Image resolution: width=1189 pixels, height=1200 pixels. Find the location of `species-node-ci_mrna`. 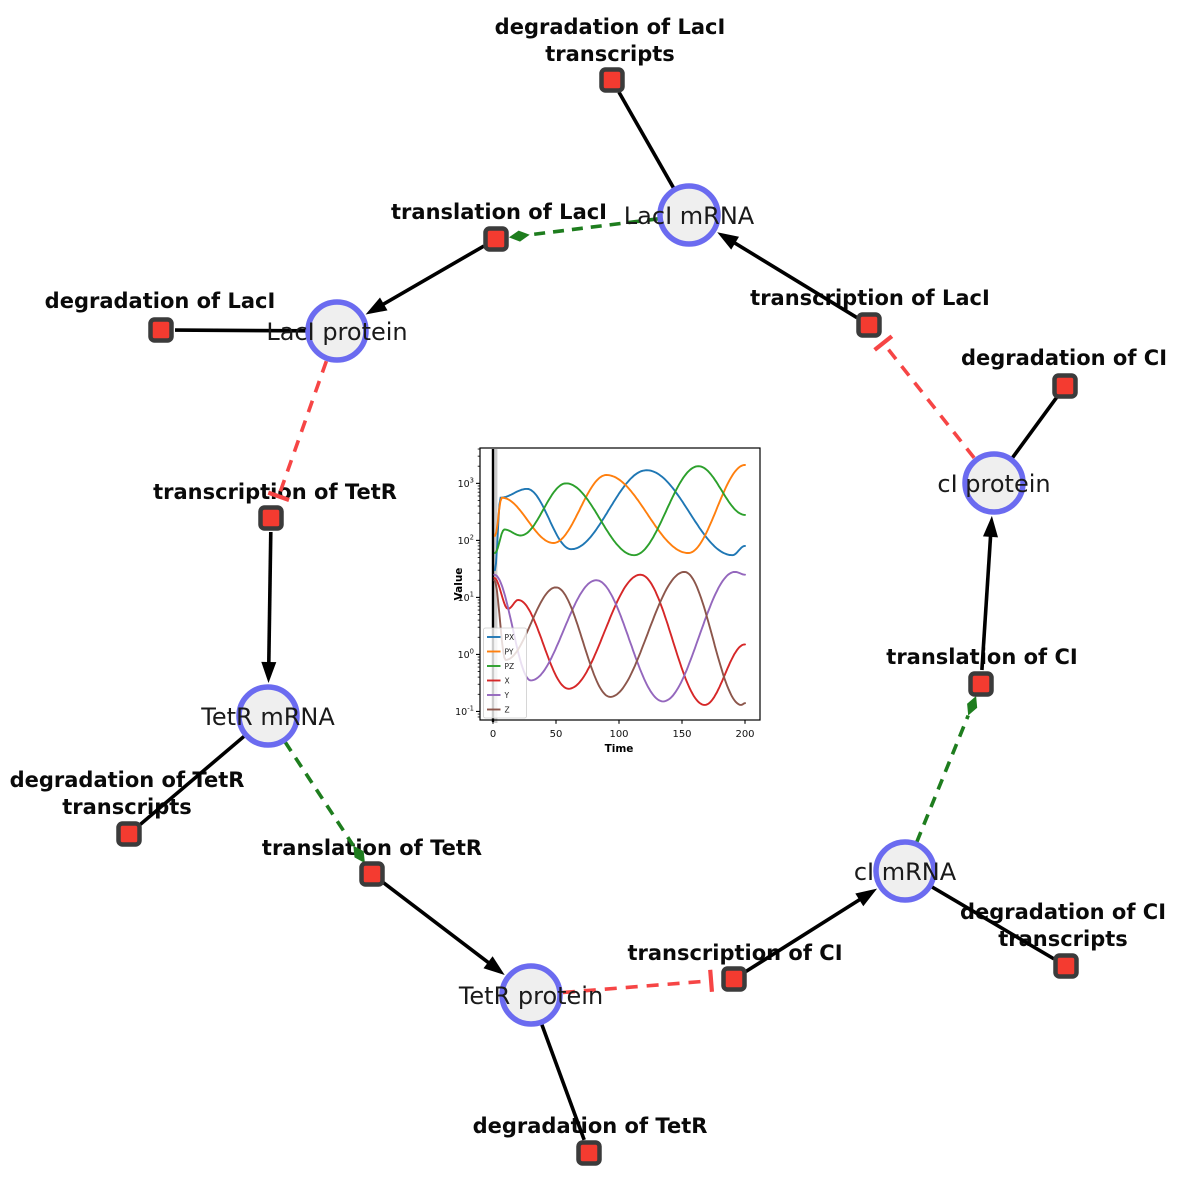

species-node-ci_mrna is located at coordinates (905, 871).